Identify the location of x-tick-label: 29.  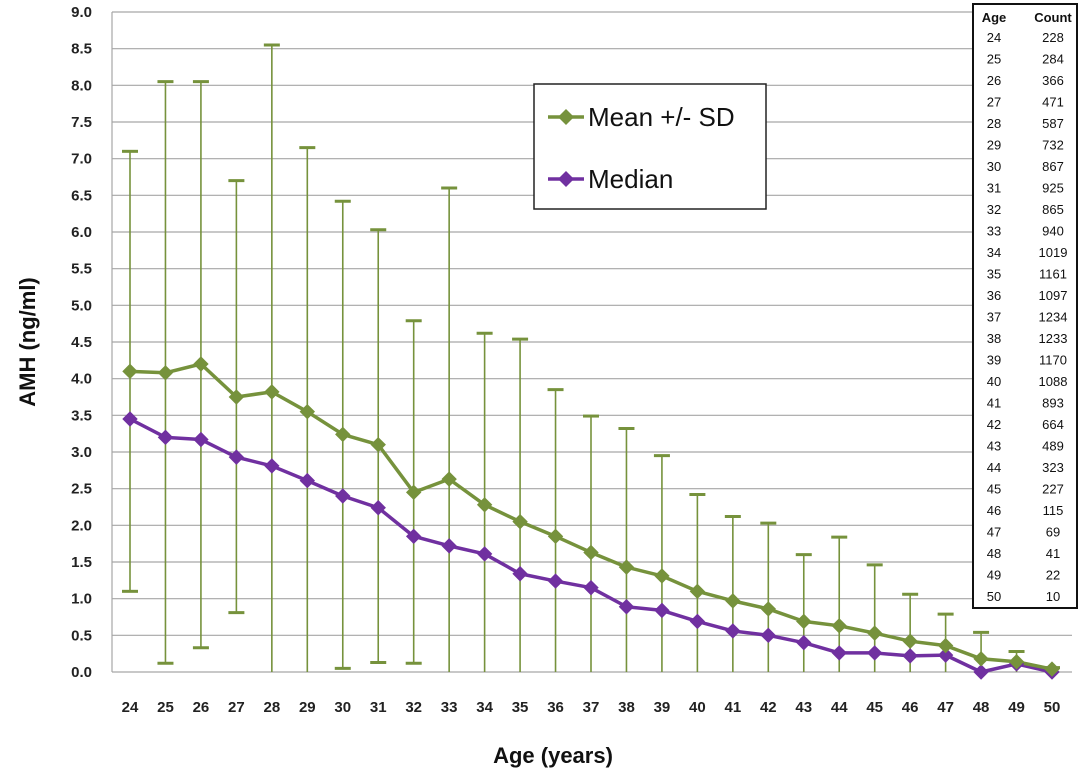
(307, 707).